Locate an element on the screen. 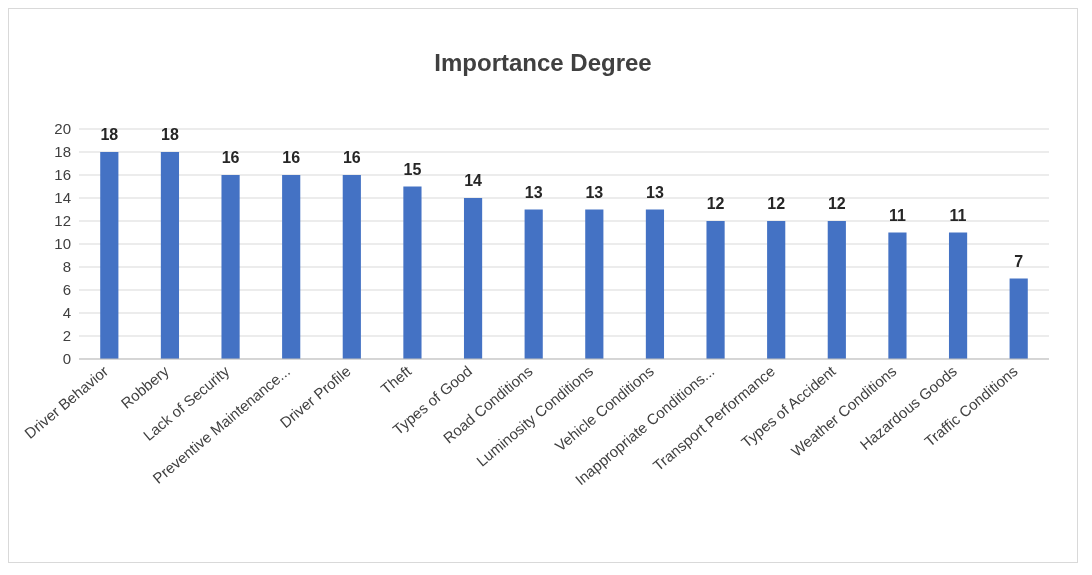  y-tick-label: 12 is located at coordinates (62, 221).